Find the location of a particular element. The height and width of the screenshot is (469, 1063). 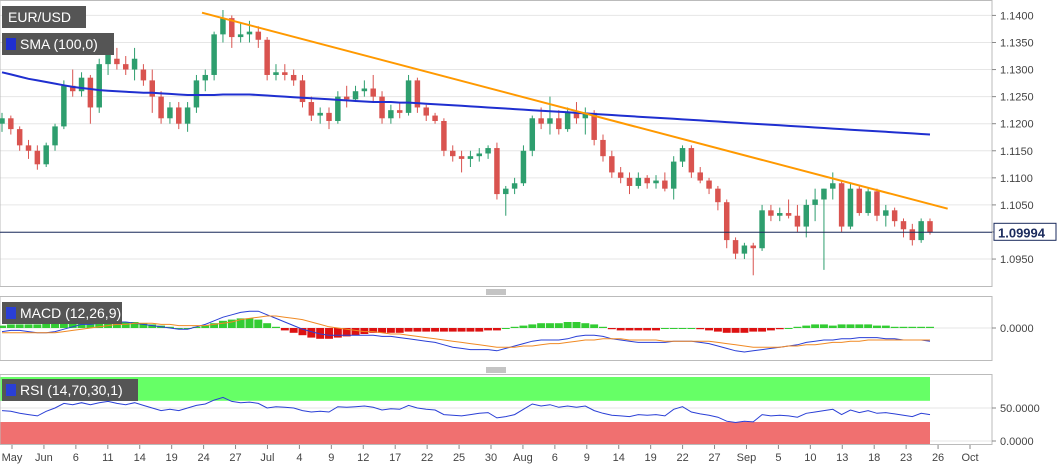

price-tick-label: 1.1100 is located at coordinates (1016, 179).